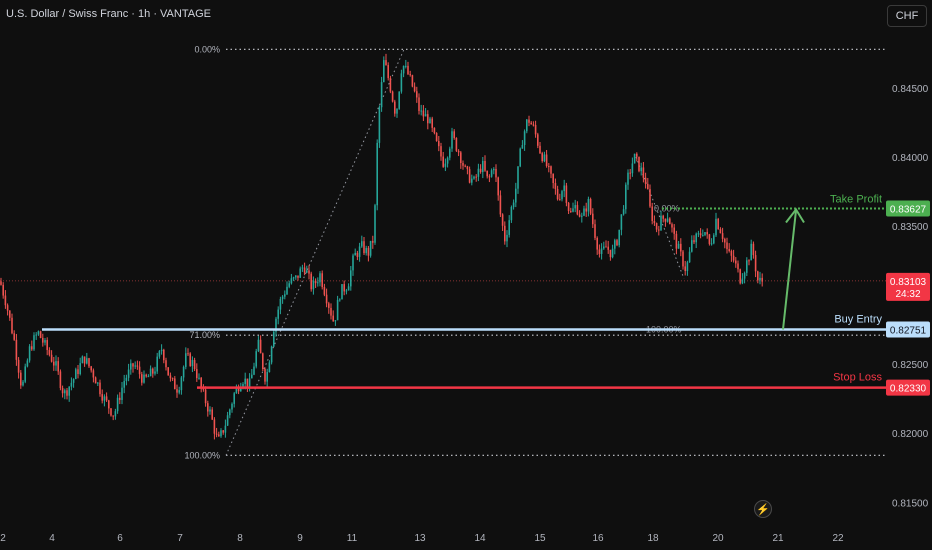 The height and width of the screenshot is (550, 932). What do you see at coordinates (908, 208) in the screenshot?
I see `take-profit-price-tag: 0.83627` at bounding box center [908, 208].